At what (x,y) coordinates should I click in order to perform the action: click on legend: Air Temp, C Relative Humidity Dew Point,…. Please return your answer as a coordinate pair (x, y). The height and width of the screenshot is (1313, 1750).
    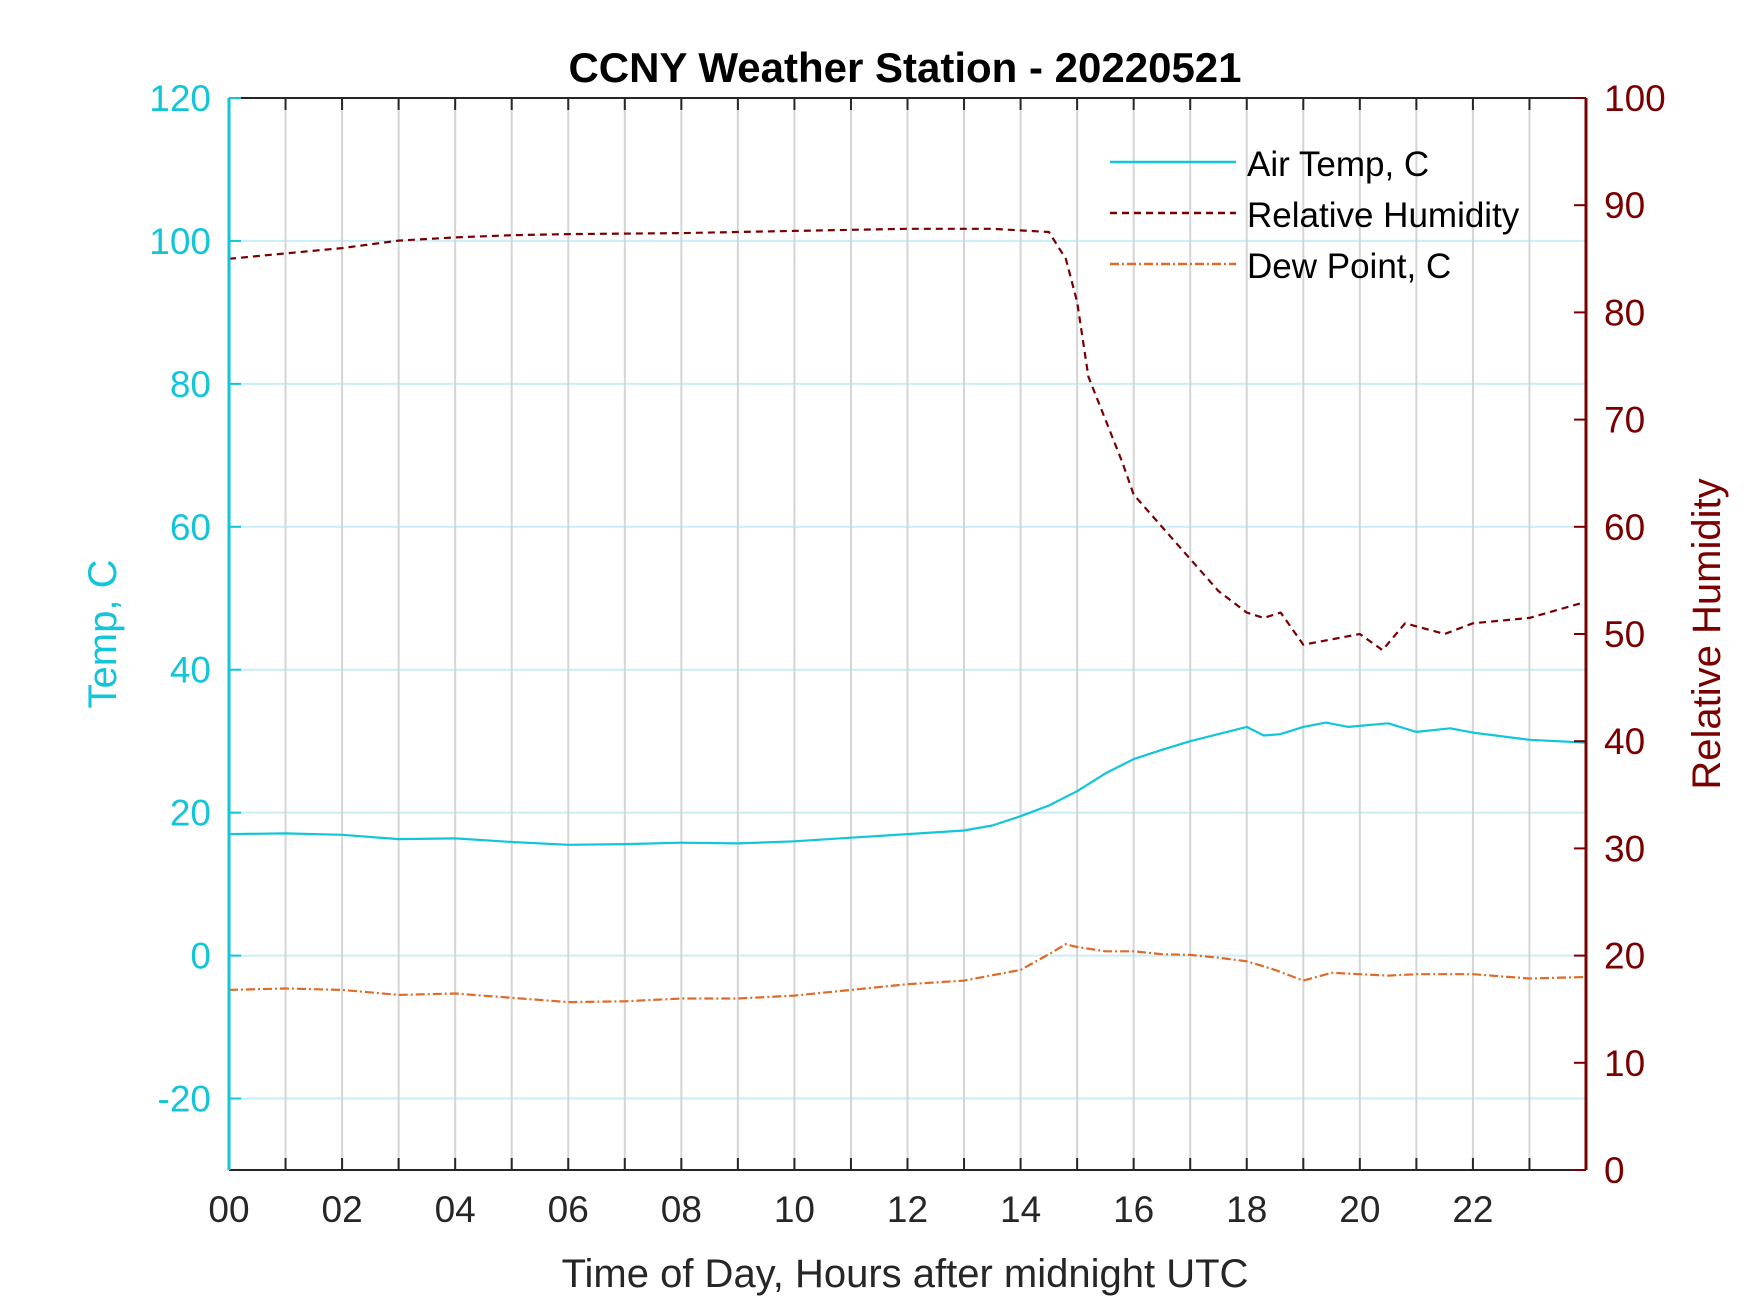
    Looking at the image, I should click on (1315, 215).